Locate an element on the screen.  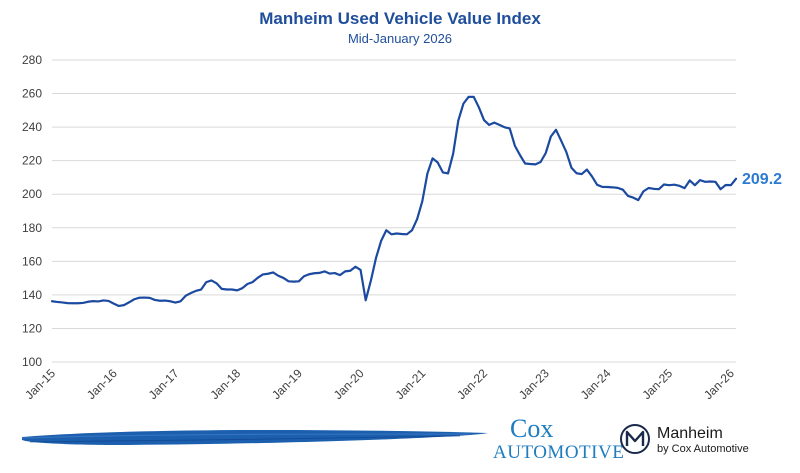
x-tick-label: Jan-18 is located at coordinates (225, 384).